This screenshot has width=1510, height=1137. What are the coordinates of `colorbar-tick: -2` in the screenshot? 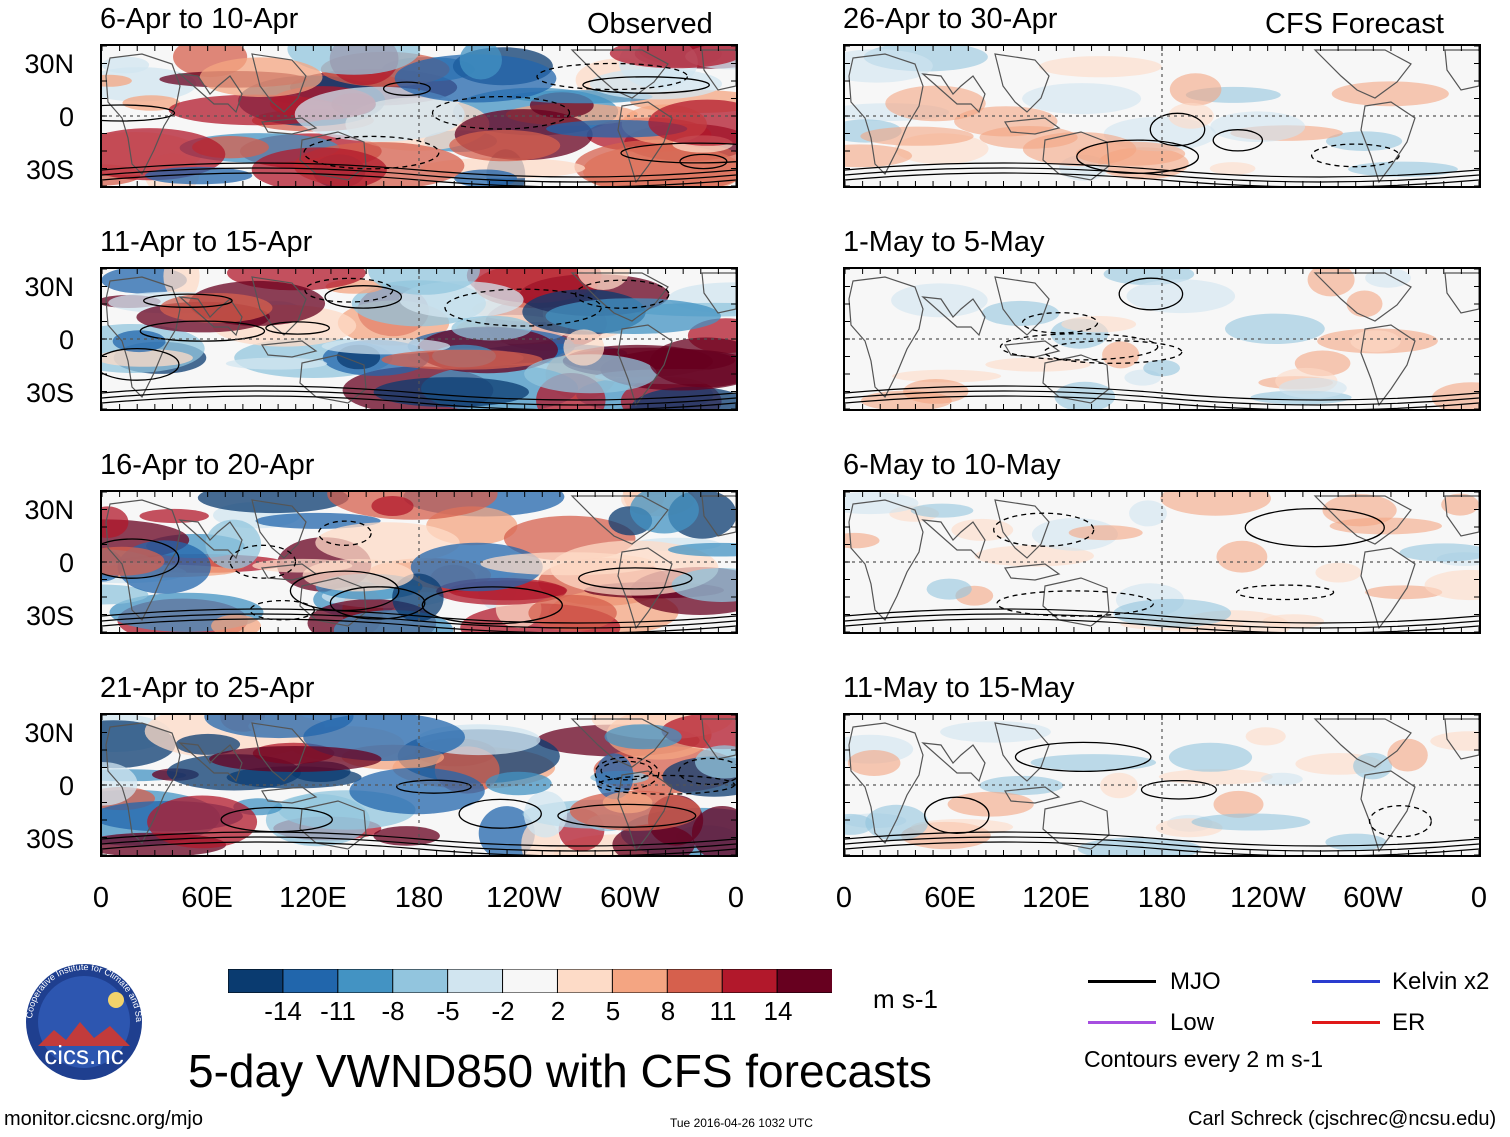 It's located at (503, 1011).